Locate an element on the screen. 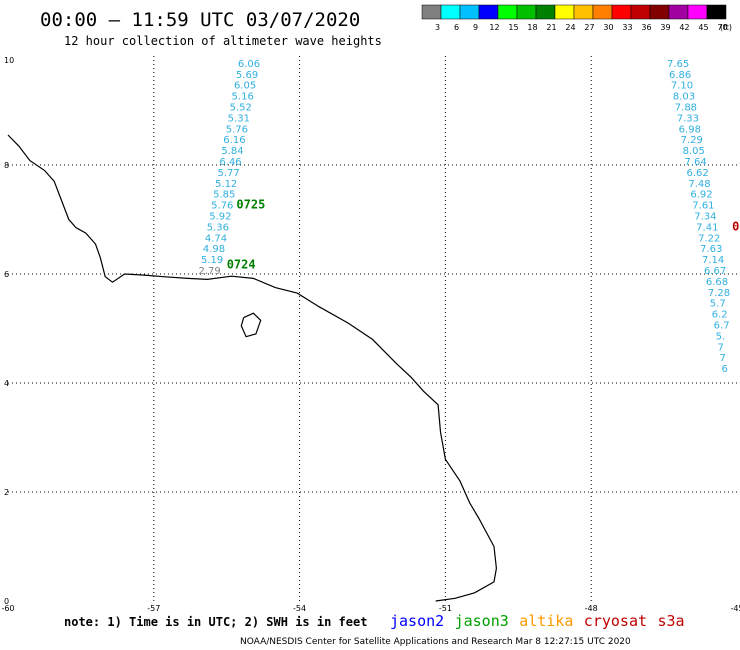 The image size is (740, 650). legend-bin-label: 36 is located at coordinates (646, 27).